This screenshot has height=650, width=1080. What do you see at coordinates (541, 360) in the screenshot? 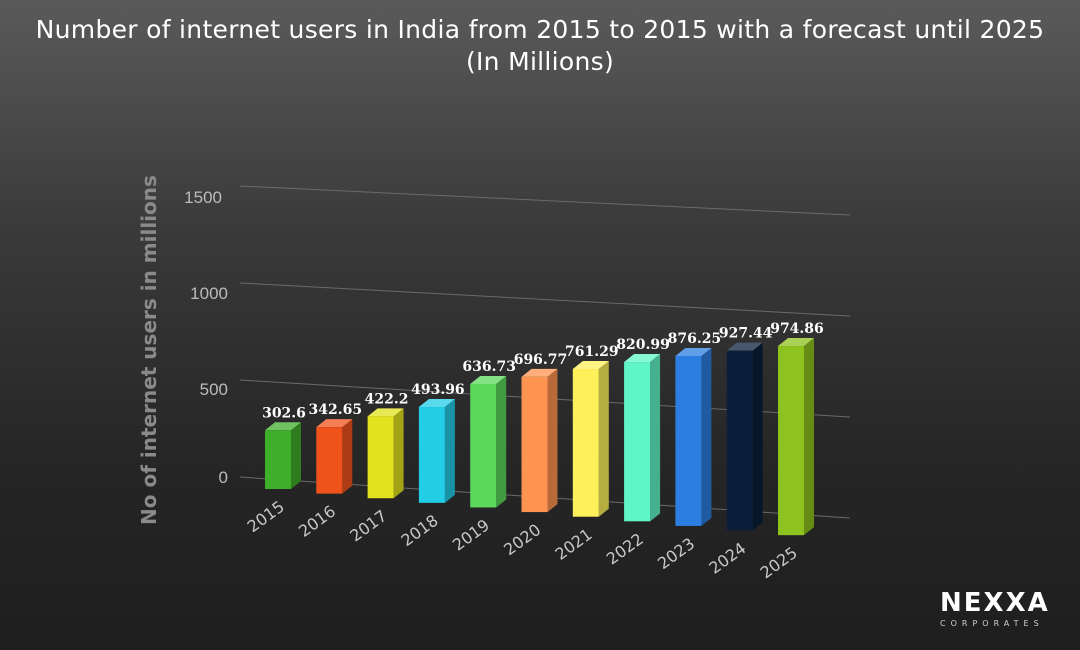
I see `data-label: 696.77` at bounding box center [541, 360].